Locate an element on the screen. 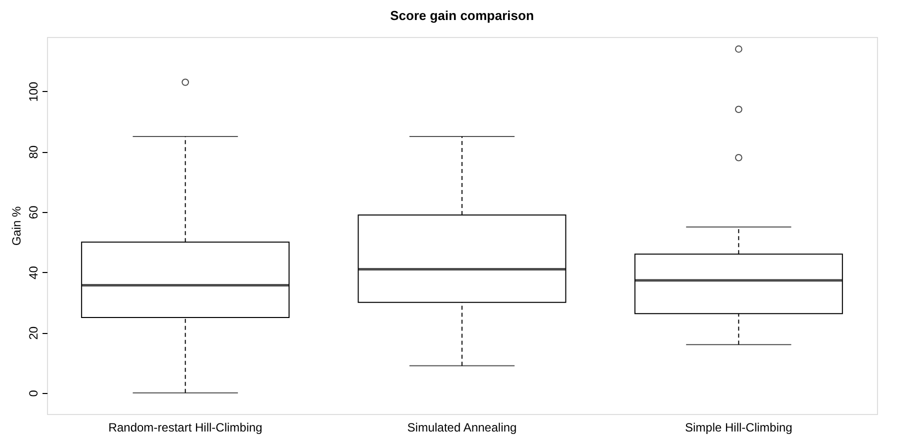  chart-title: Score gain comparison is located at coordinates (462, 15).